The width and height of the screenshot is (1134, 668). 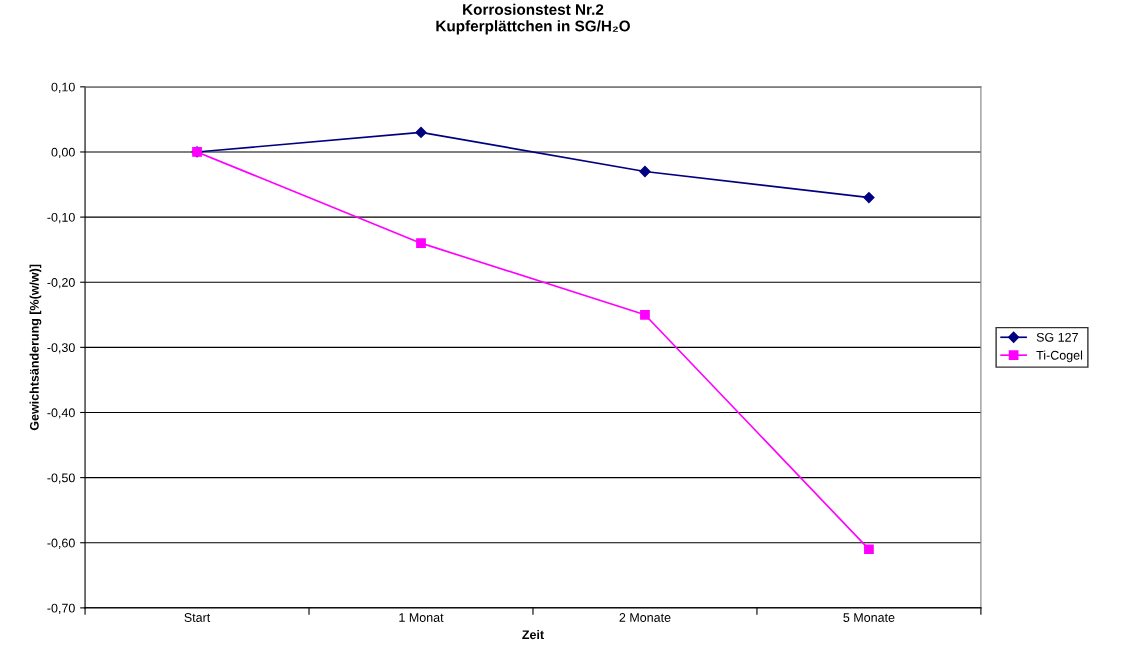 What do you see at coordinates (61, 348) in the screenshot?
I see `y-tick-label: -0,30` at bounding box center [61, 348].